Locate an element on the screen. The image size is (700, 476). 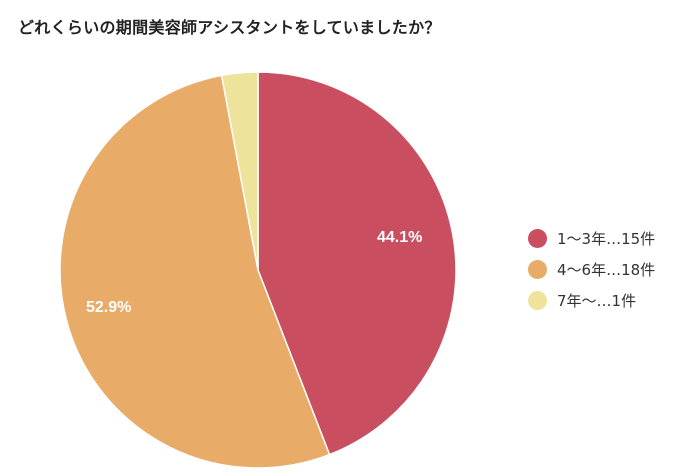
legend-label: 4〜6年…18件 is located at coordinates (606, 270).